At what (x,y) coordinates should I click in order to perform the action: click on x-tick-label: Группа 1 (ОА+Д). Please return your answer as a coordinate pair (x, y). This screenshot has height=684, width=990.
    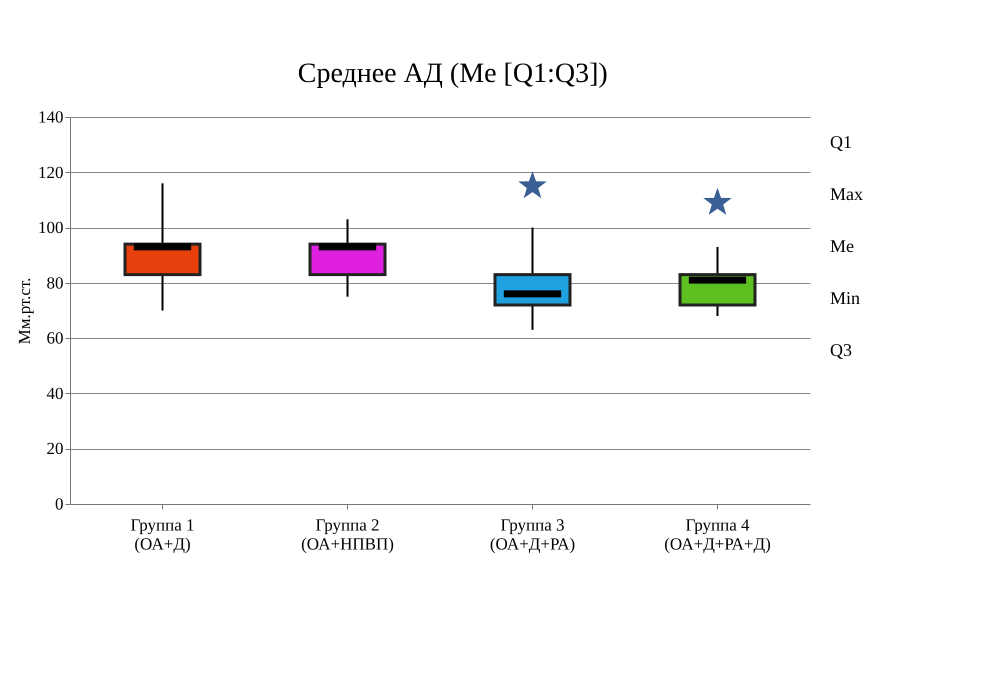
    Looking at the image, I should click on (162, 535).